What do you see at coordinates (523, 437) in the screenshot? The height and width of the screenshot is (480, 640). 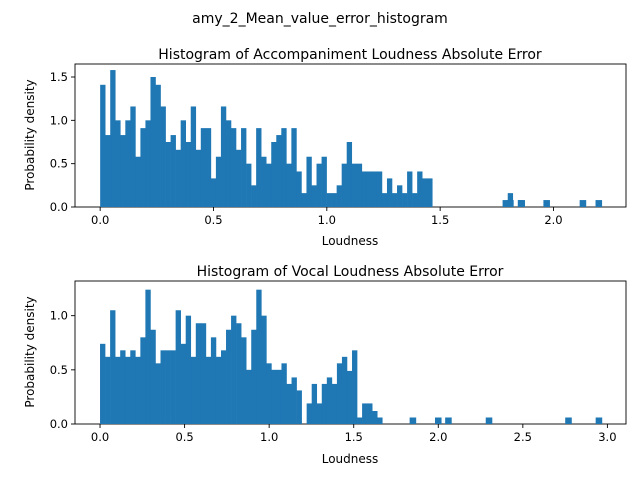 I see `x-tick-label: 2.5` at bounding box center [523, 437].